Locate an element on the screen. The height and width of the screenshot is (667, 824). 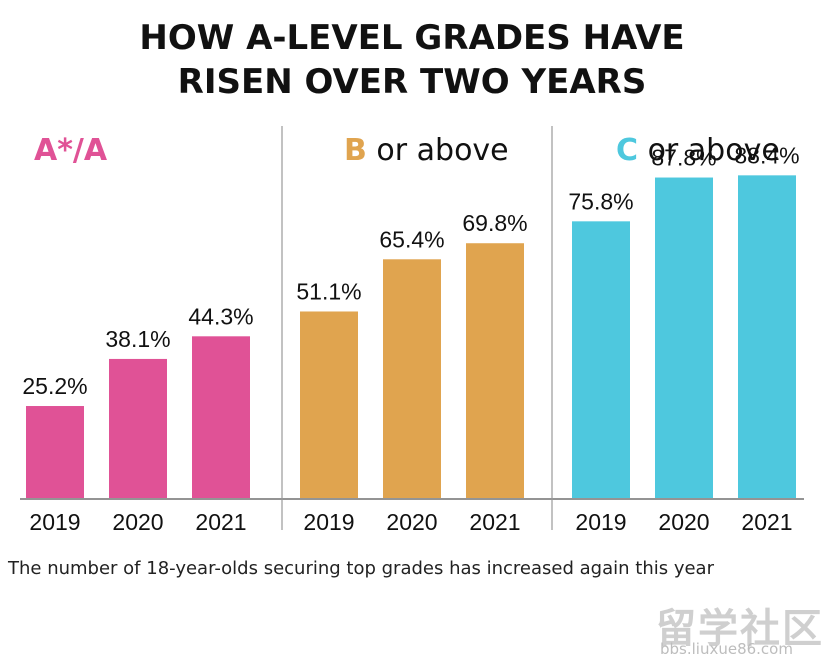
x-tick-label-3-2019: 2019 is located at coordinates (600, 522).